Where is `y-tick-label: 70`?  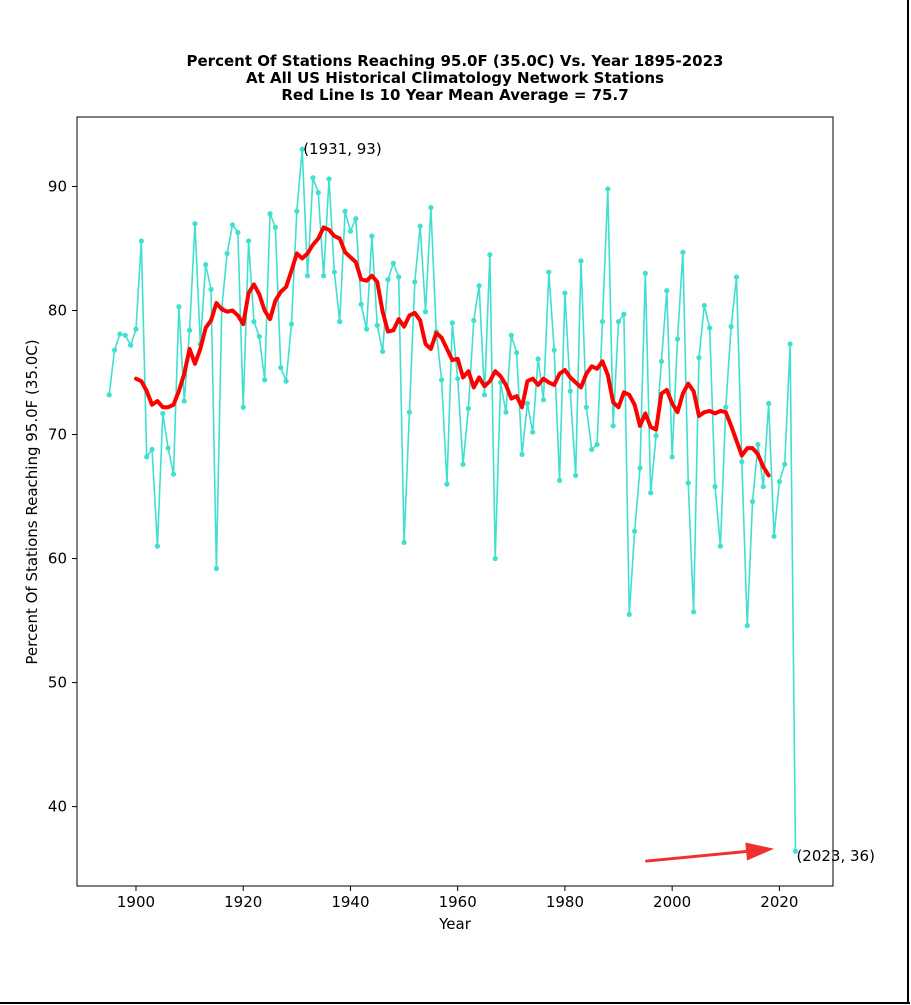 y-tick-label: 70 is located at coordinates (57, 435).